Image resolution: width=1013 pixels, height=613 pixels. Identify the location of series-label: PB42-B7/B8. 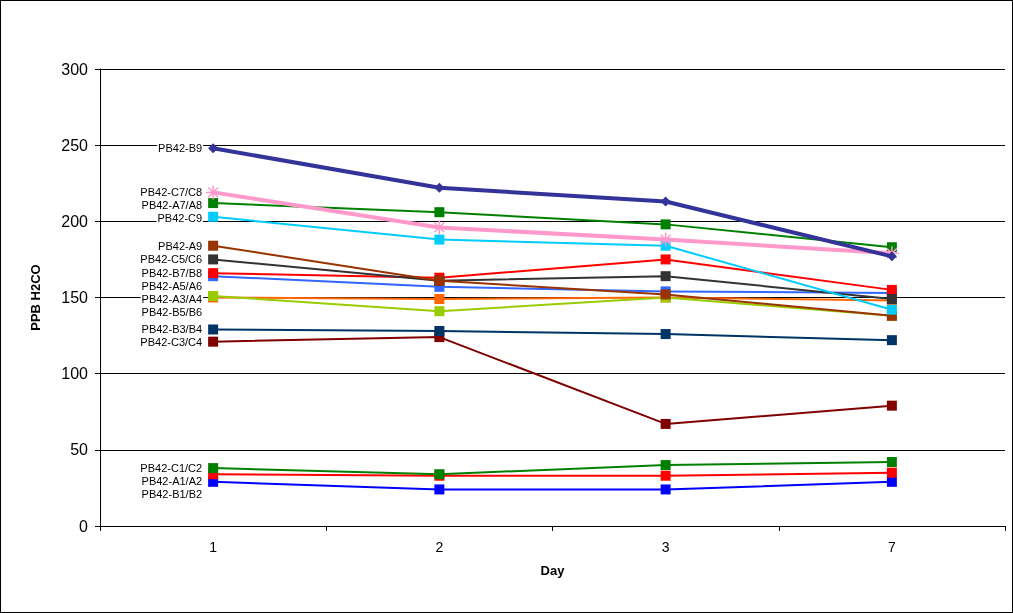
(172, 273).